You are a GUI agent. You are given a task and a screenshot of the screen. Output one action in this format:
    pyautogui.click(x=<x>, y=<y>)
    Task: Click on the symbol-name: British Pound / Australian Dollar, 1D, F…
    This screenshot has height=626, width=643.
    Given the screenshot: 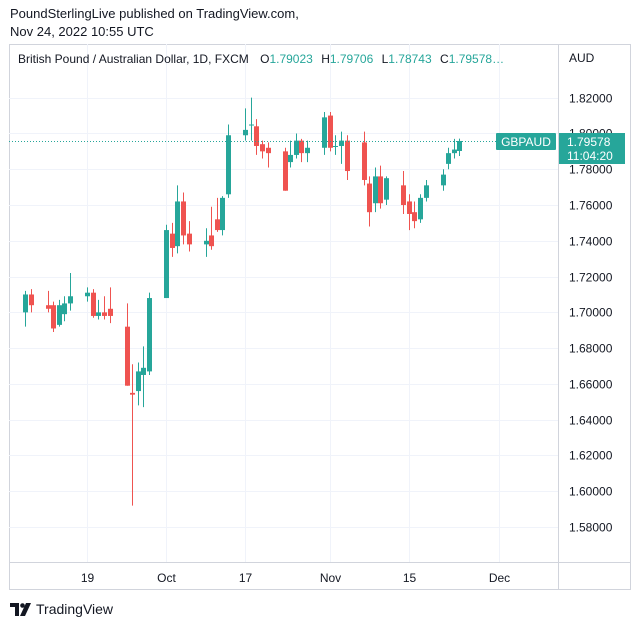 What is the action you would take?
    pyautogui.click(x=133, y=59)
    